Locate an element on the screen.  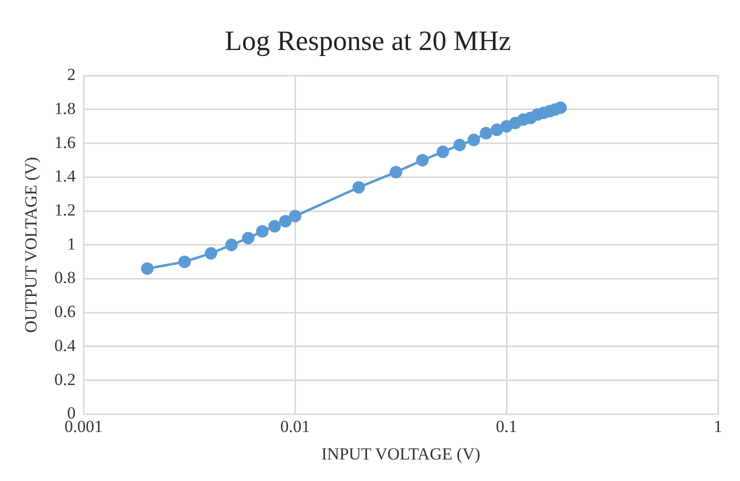
chart-title: Log Response at 20 MHz is located at coordinates (368, 42).